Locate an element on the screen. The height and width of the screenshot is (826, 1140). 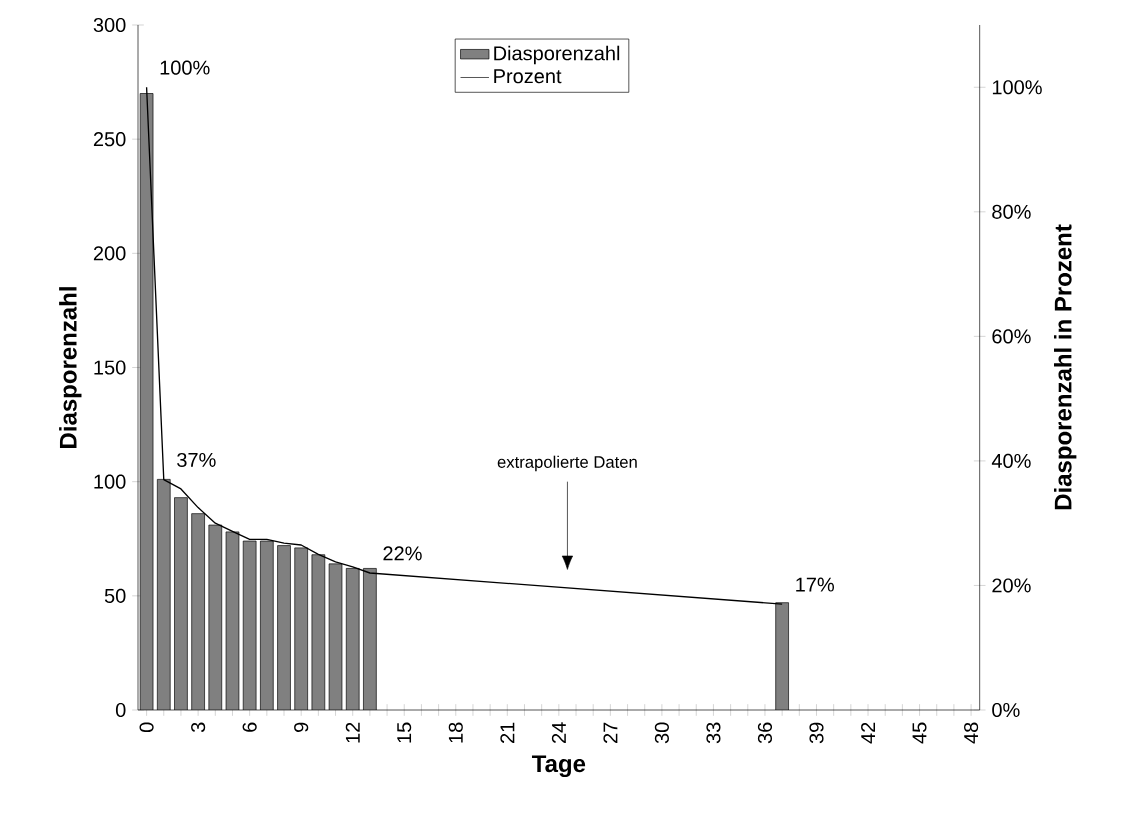
y2-axis-title: Diasporenzahl in Prozent is located at coordinates (1065, 367).